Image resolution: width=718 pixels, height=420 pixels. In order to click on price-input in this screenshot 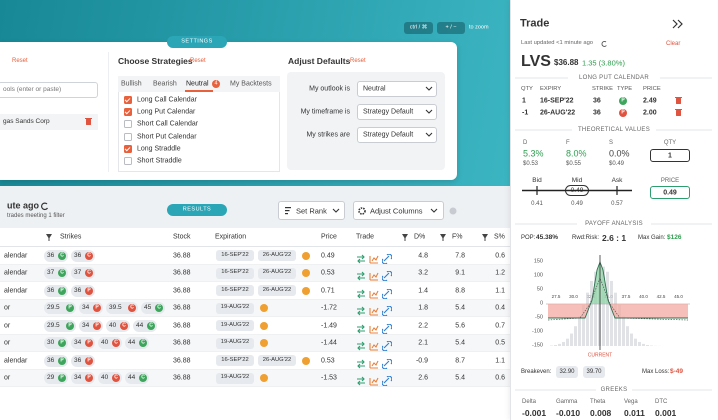, I will do `click(670, 192)`.